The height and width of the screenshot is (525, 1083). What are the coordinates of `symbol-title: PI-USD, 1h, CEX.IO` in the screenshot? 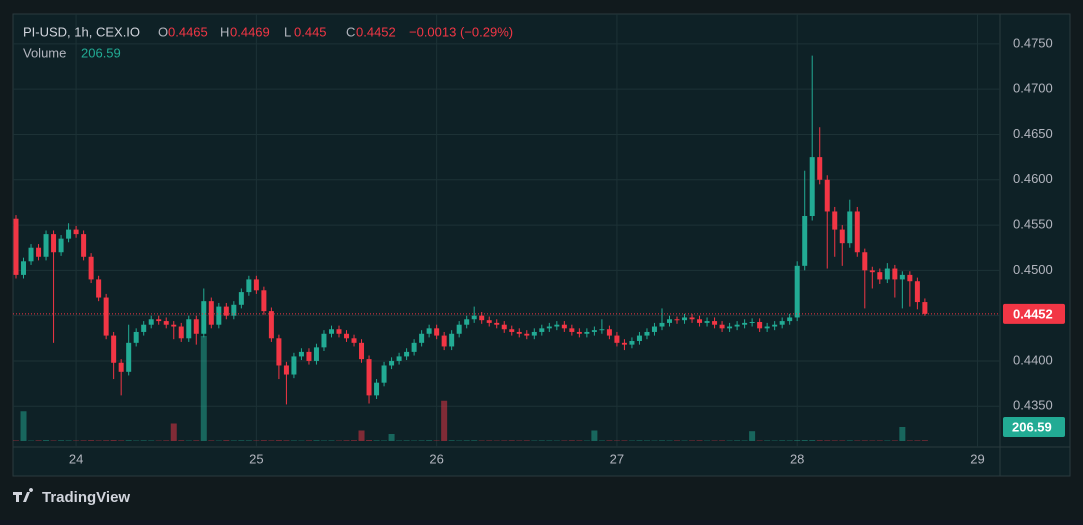 It's located at (81, 31).